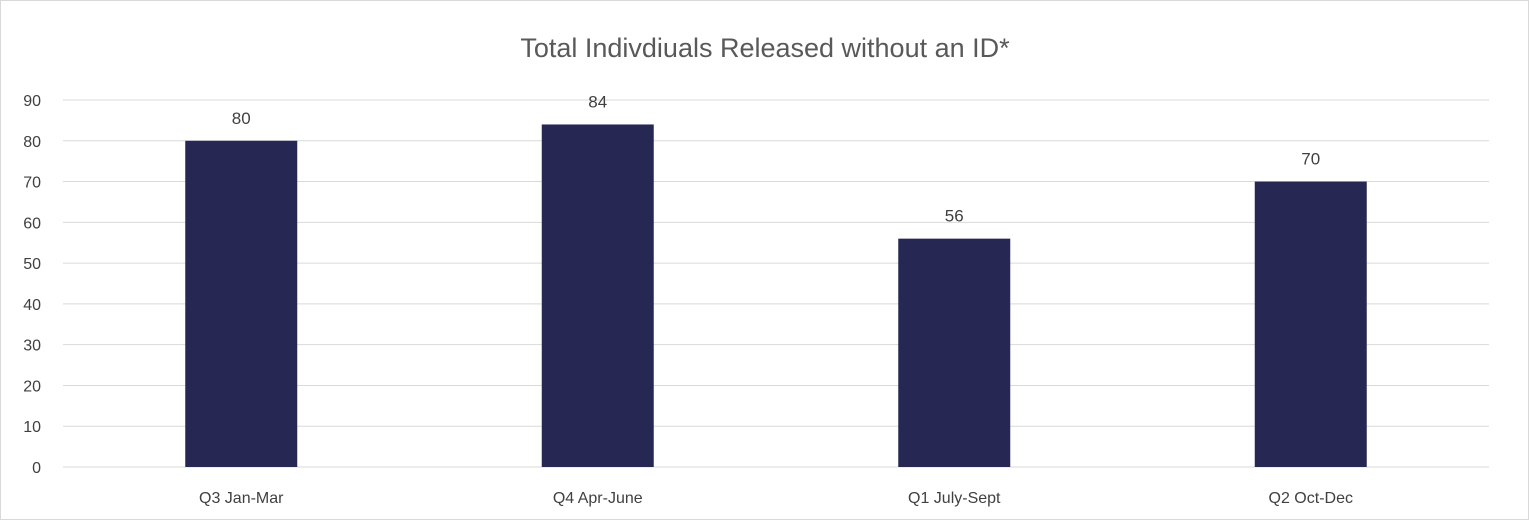 Image resolution: width=1529 pixels, height=520 pixels. I want to click on data-label: 70, so click(1310, 159).